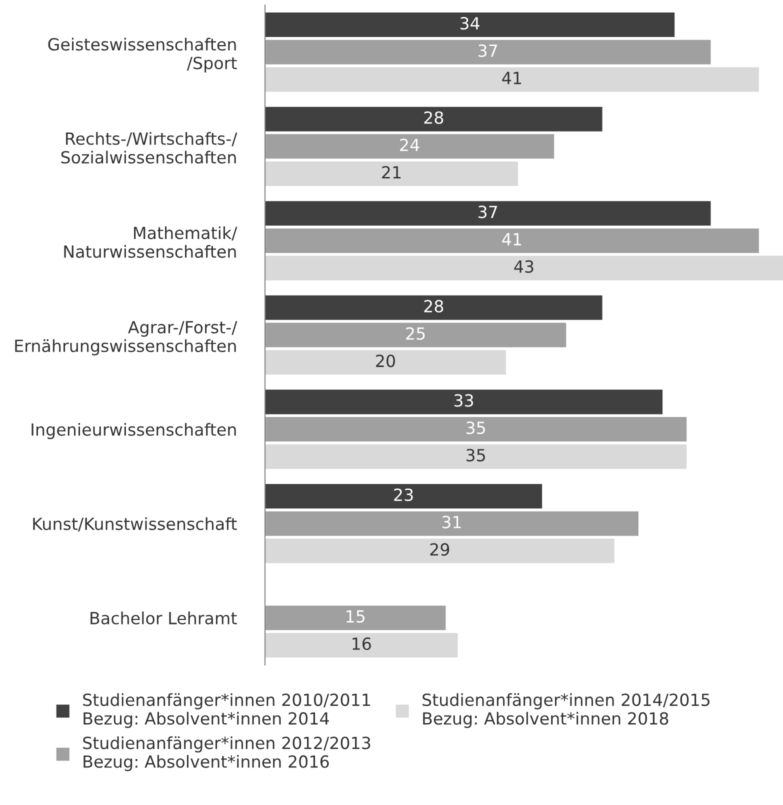 The image size is (783, 805). I want to click on legend-label: Studienanfänger*innen 2012/2013 Bezug: Absolvent*innen 2016, so click(226, 754).